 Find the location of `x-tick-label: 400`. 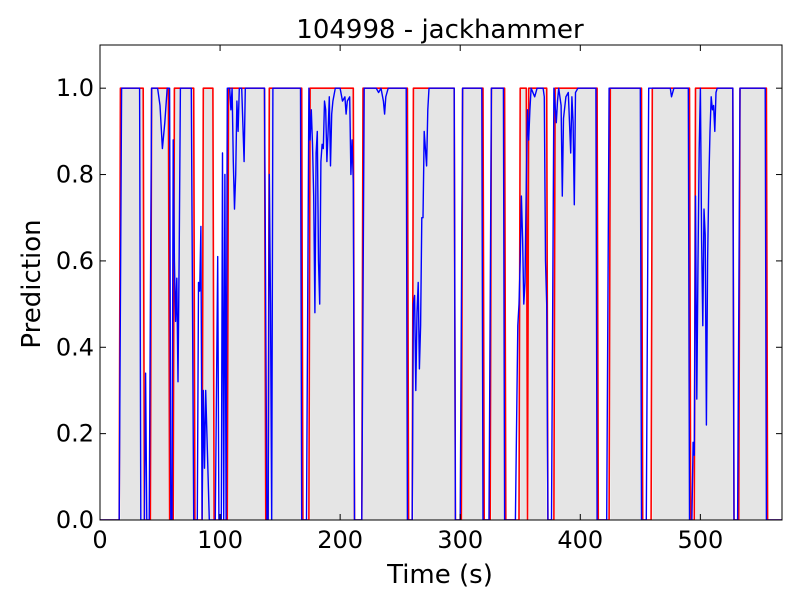

x-tick-label: 400 is located at coordinates (580, 540).